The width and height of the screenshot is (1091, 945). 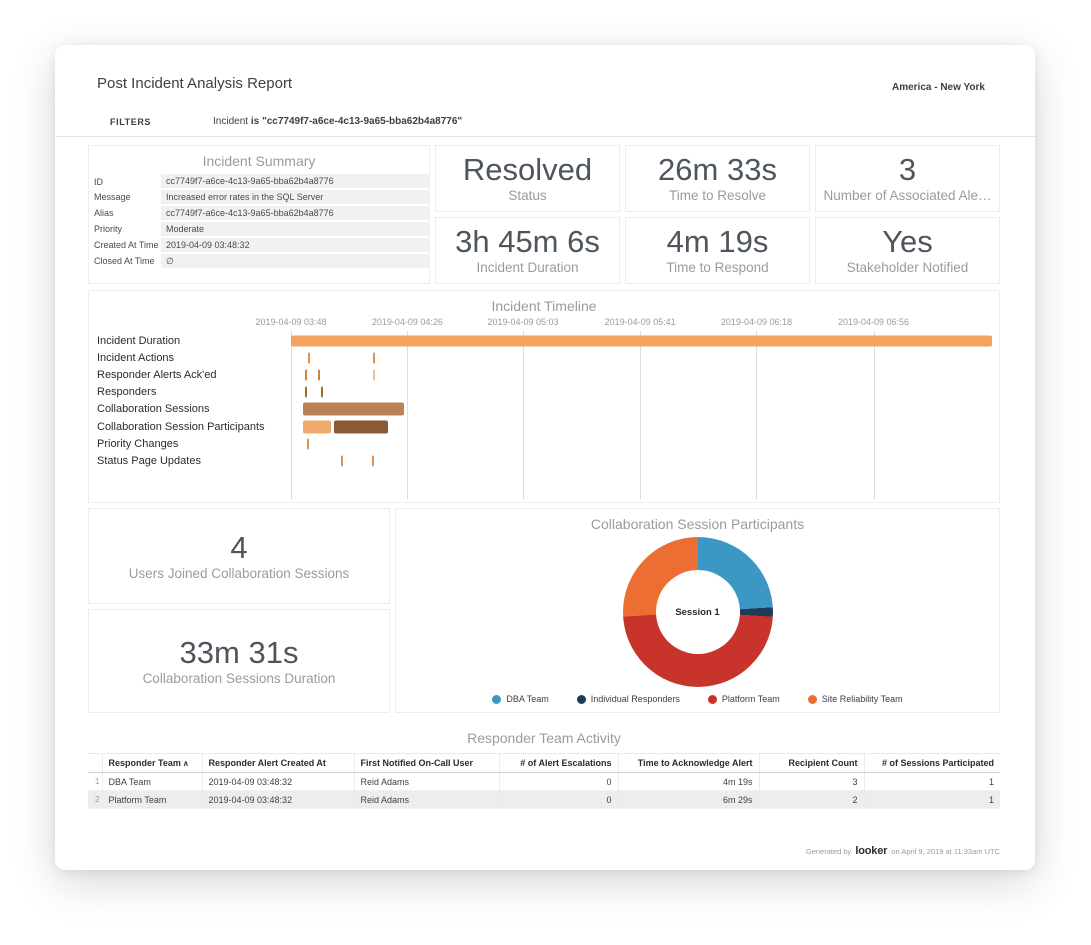 What do you see at coordinates (231, 121) in the screenshot?
I see `filter-field: Incident` at bounding box center [231, 121].